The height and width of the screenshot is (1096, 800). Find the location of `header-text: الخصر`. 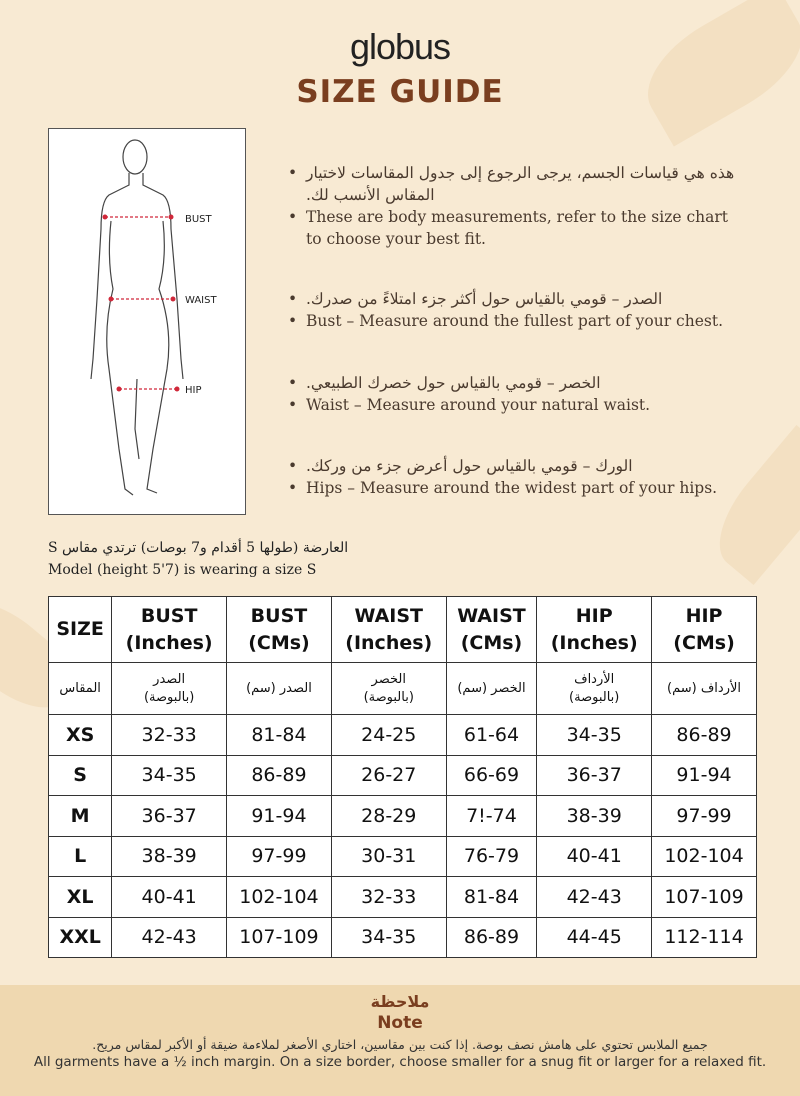

header-text: الخصر is located at coordinates (388, 679).